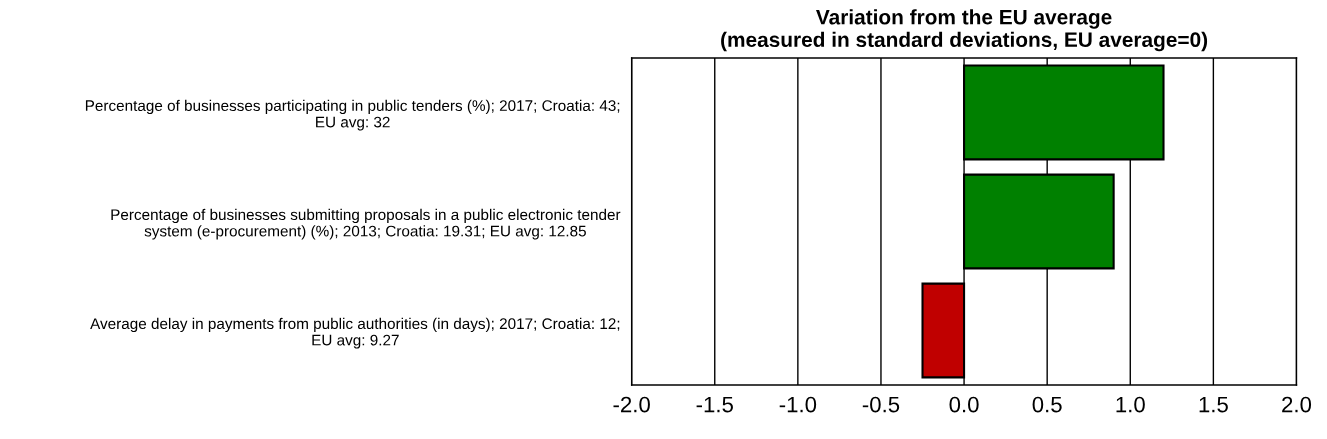 Image resolution: width=1327 pixels, height=439 pixels. What do you see at coordinates (964, 30) in the screenshot?
I see `chart-title: Variation from the EU average (measured in standard deviations, EU average=0)` at bounding box center [964, 30].